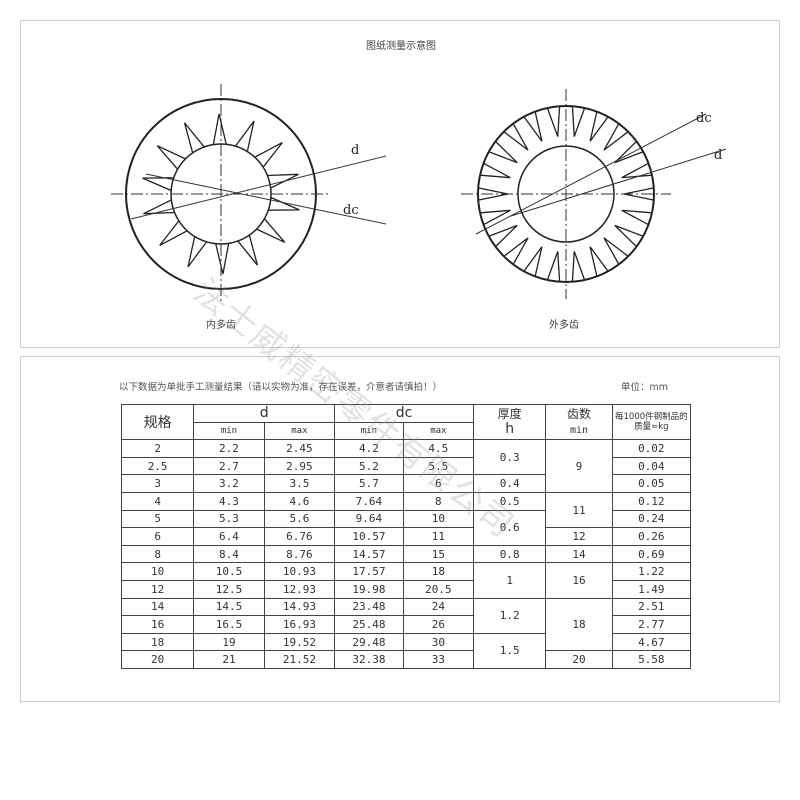 The height and width of the screenshot is (800, 800). What do you see at coordinates (651, 659) in the screenshot?
I see `mass-cell: 5.58` at bounding box center [651, 659].